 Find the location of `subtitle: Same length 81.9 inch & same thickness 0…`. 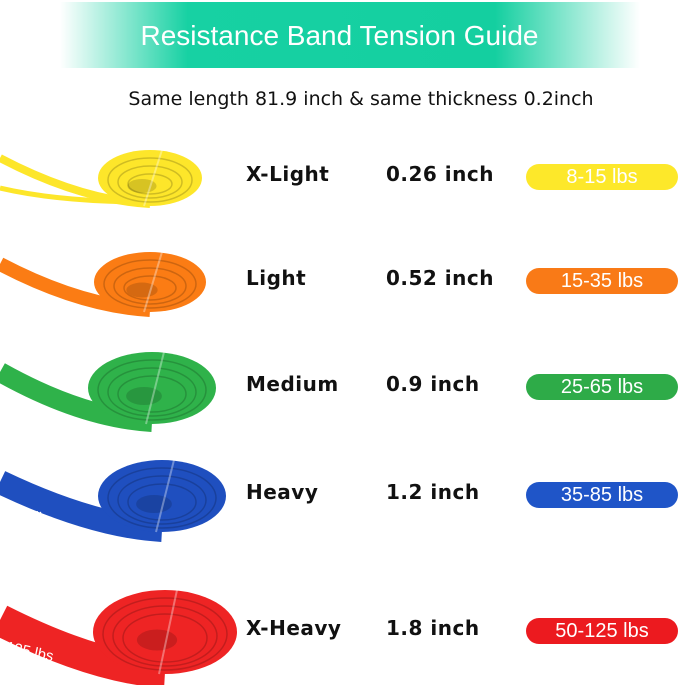

subtitle: Same length 81.9 inch & same thickness 0… is located at coordinates (361, 99).